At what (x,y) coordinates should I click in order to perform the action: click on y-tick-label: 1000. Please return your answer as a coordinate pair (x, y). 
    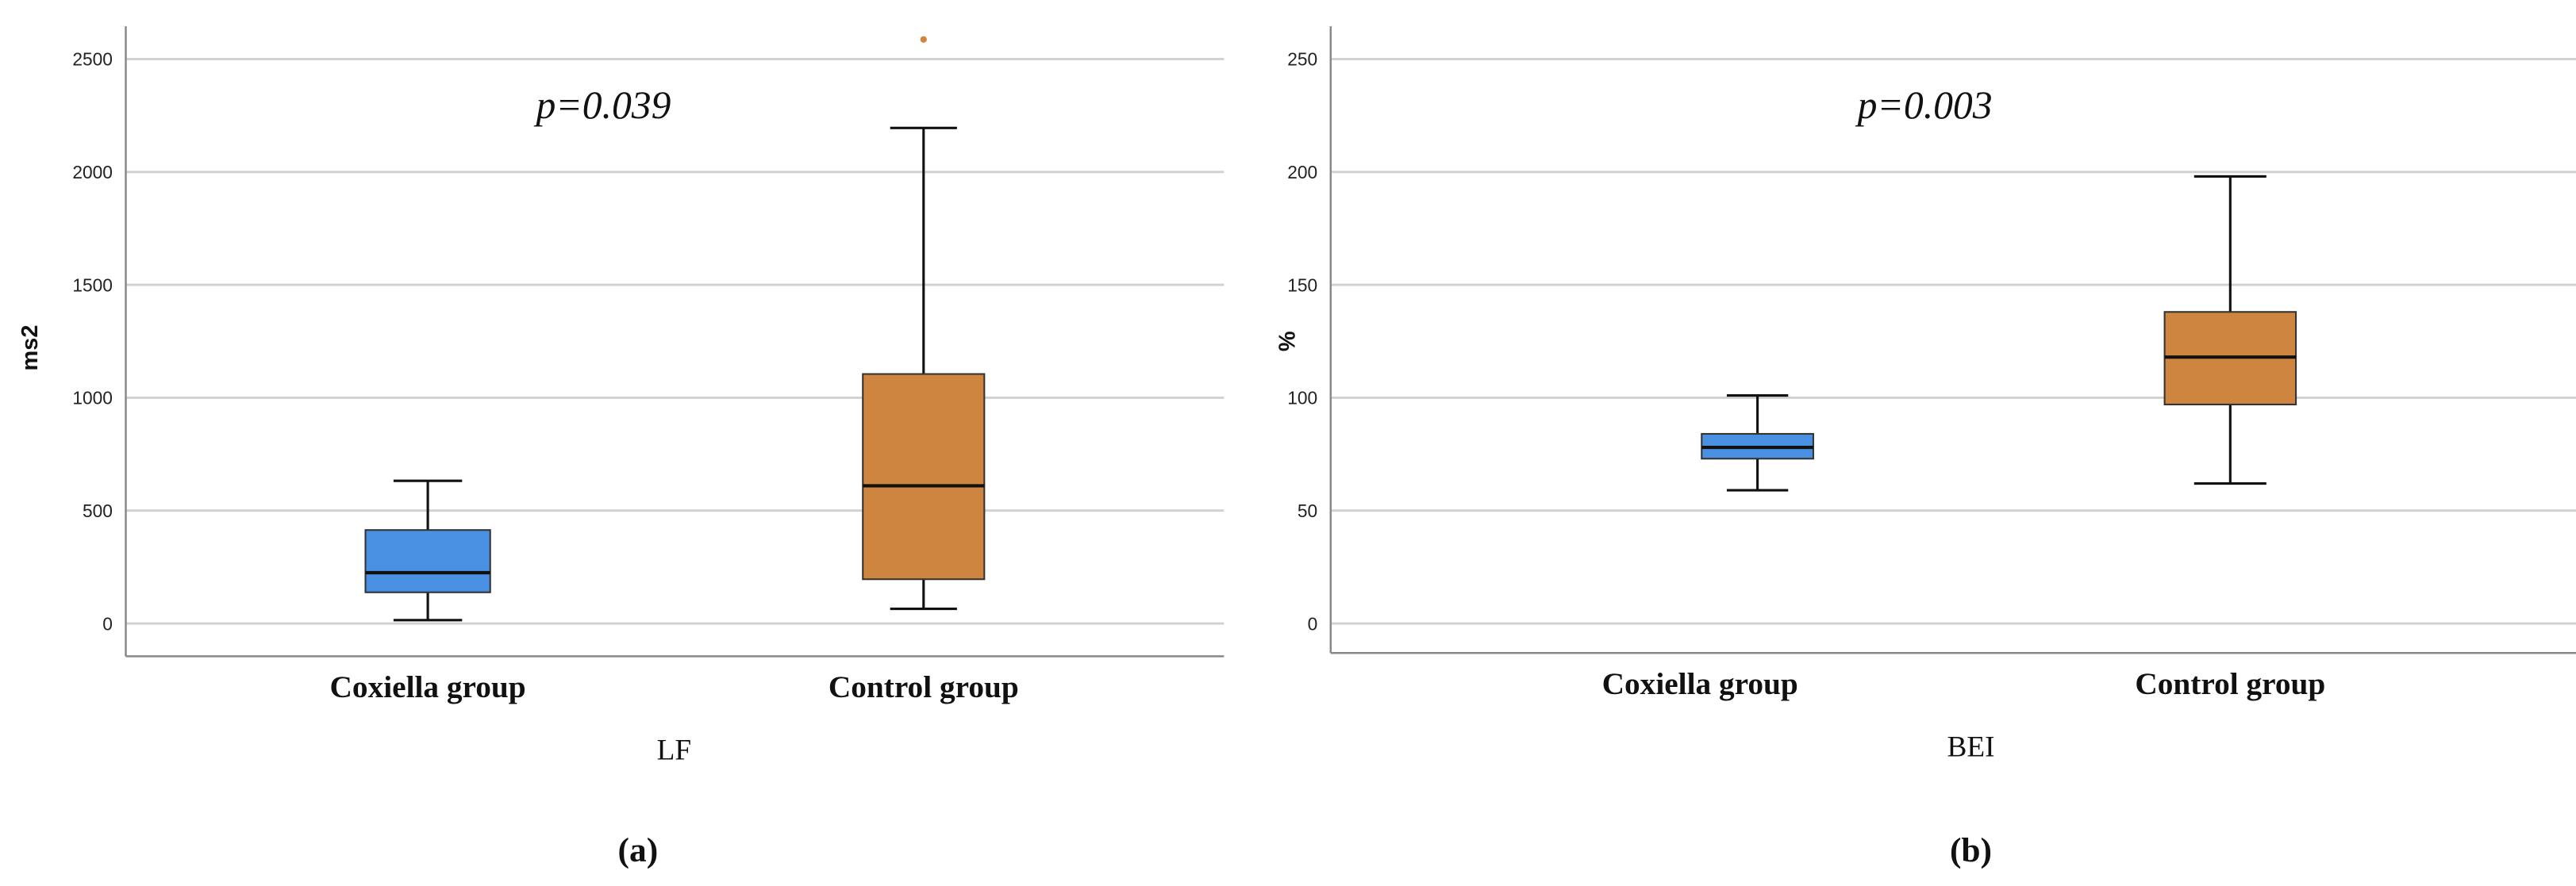
    Looking at the image, I should click on (92, 398).